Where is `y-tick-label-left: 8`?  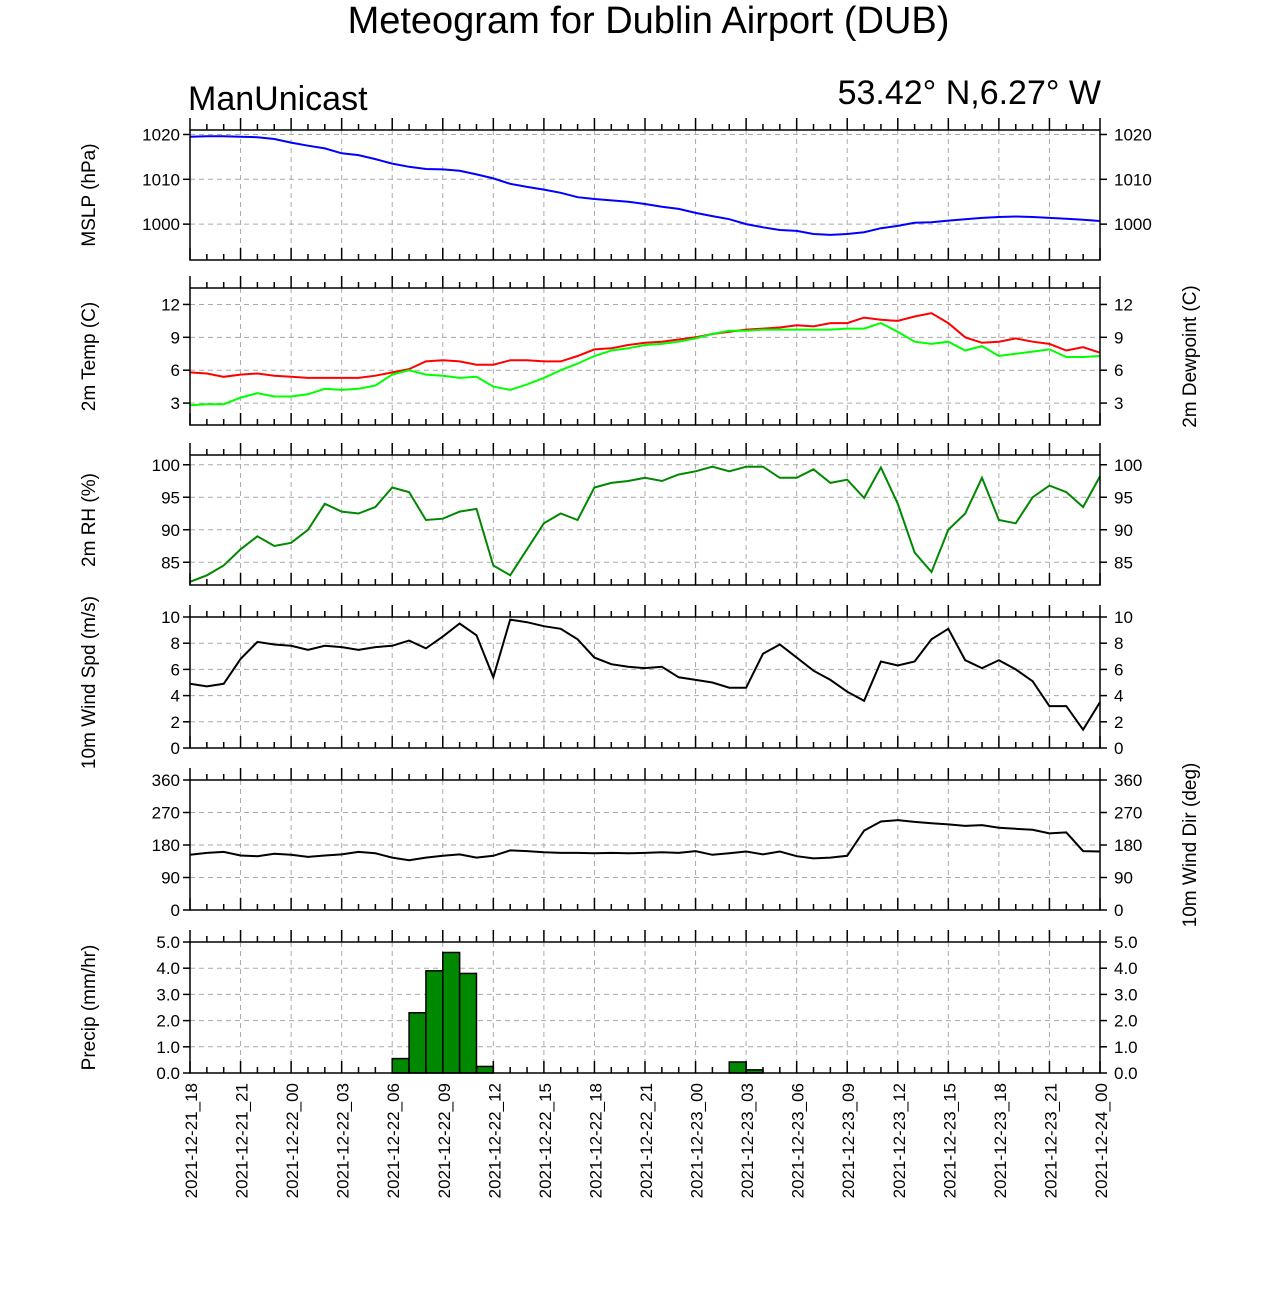
y-tick-label-left: 8 is located at coordinates (175, 643).